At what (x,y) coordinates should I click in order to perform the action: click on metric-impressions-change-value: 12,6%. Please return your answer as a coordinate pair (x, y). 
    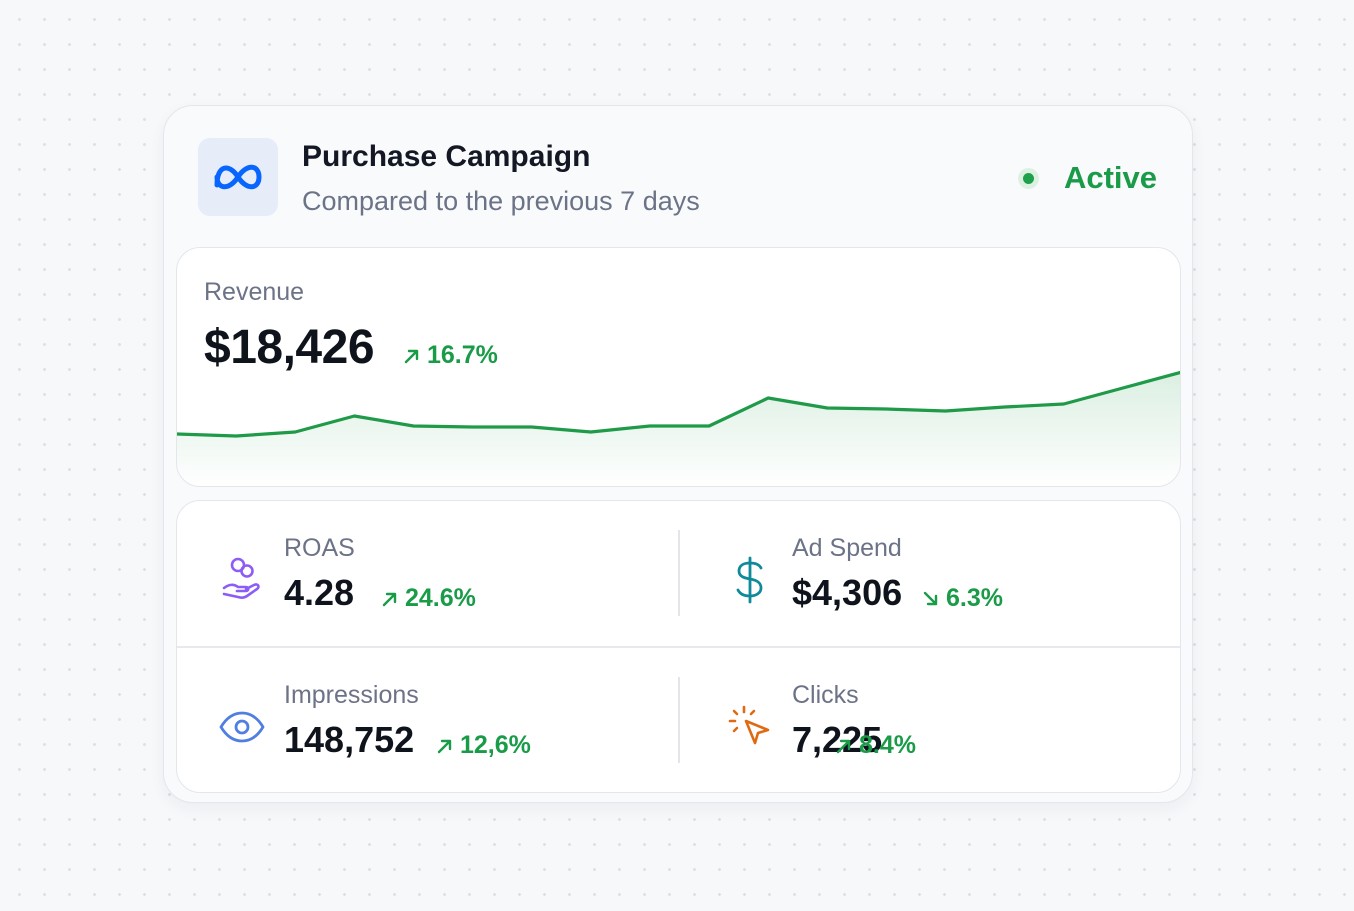
    Looking at the image, I should click on (495, 745).